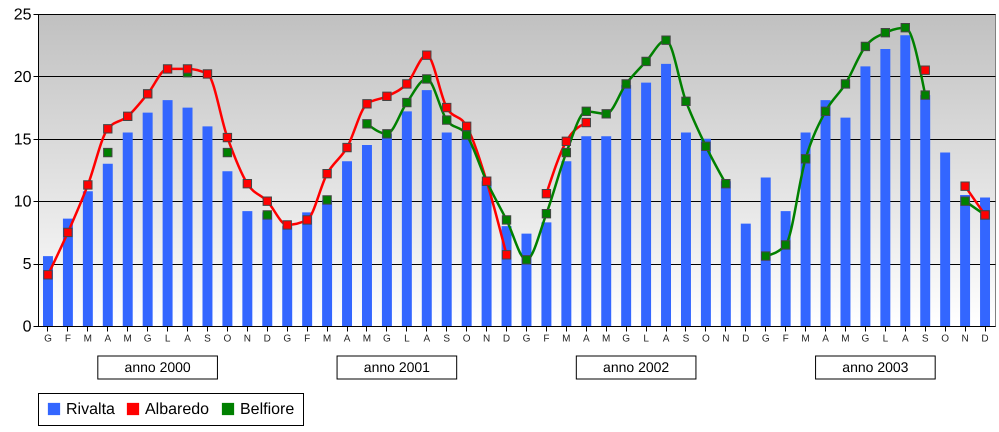 Image resolution: width=999 pixels, height=432 pixels. Describe the element at coordinates (177, 409) in the screenshot. I see `legend-label: Albaredo` at that location.